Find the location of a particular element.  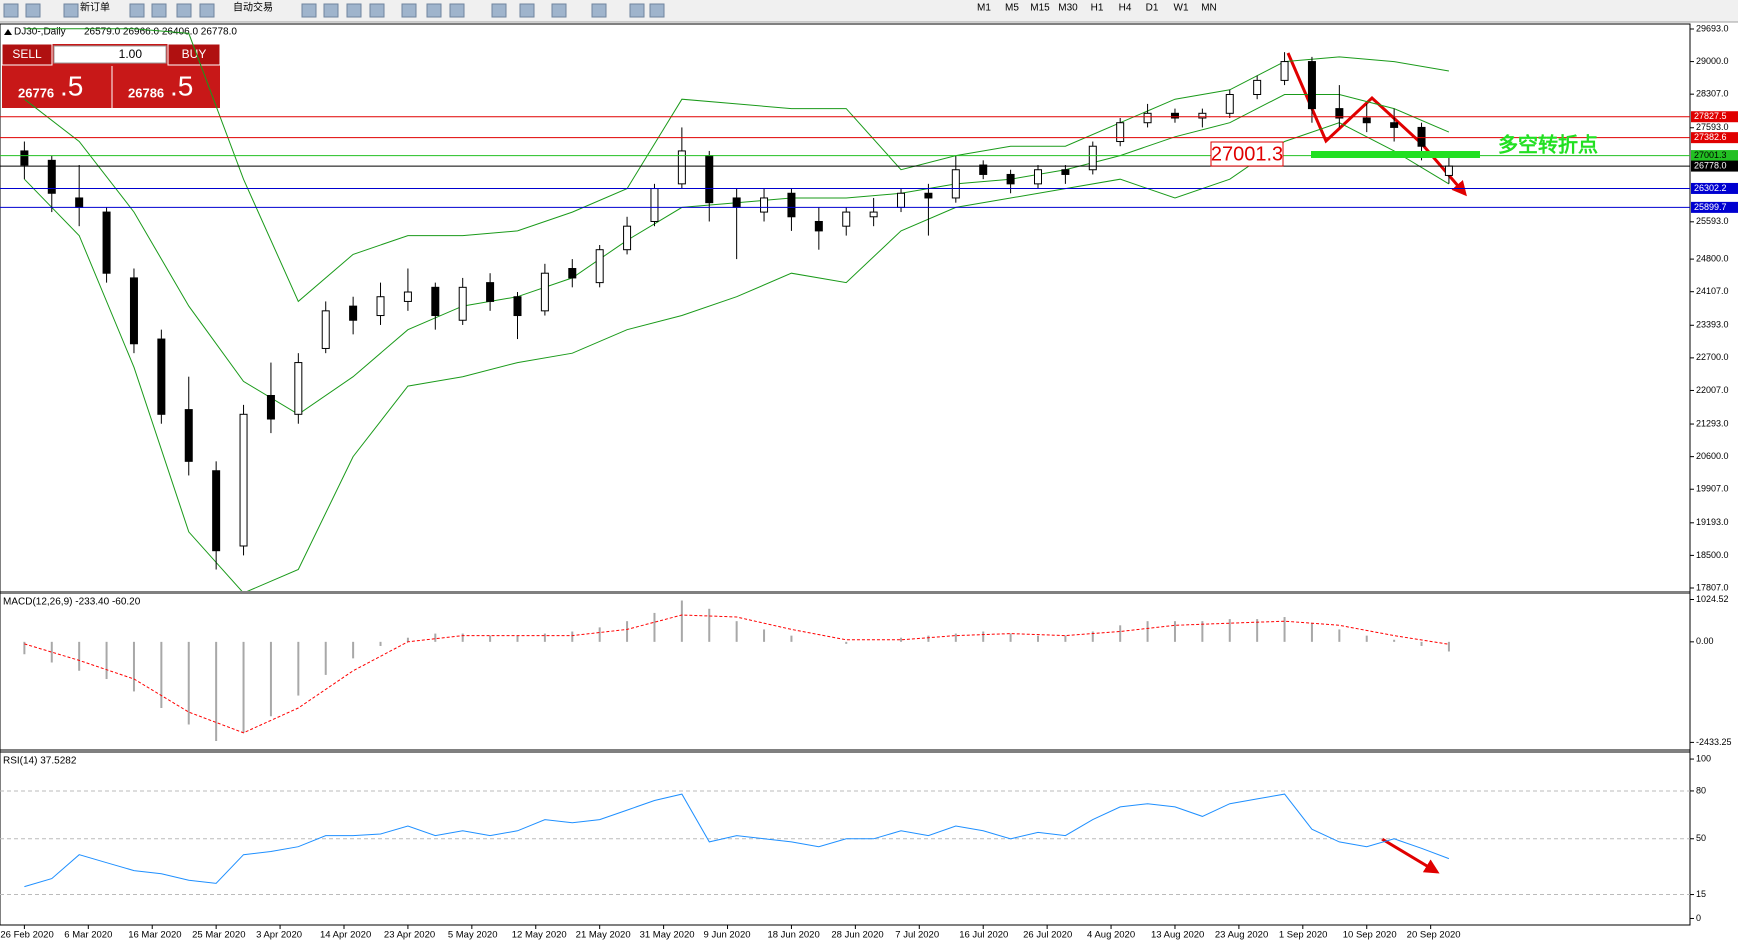

trend-arrow is located at coordinates (1376, 124).